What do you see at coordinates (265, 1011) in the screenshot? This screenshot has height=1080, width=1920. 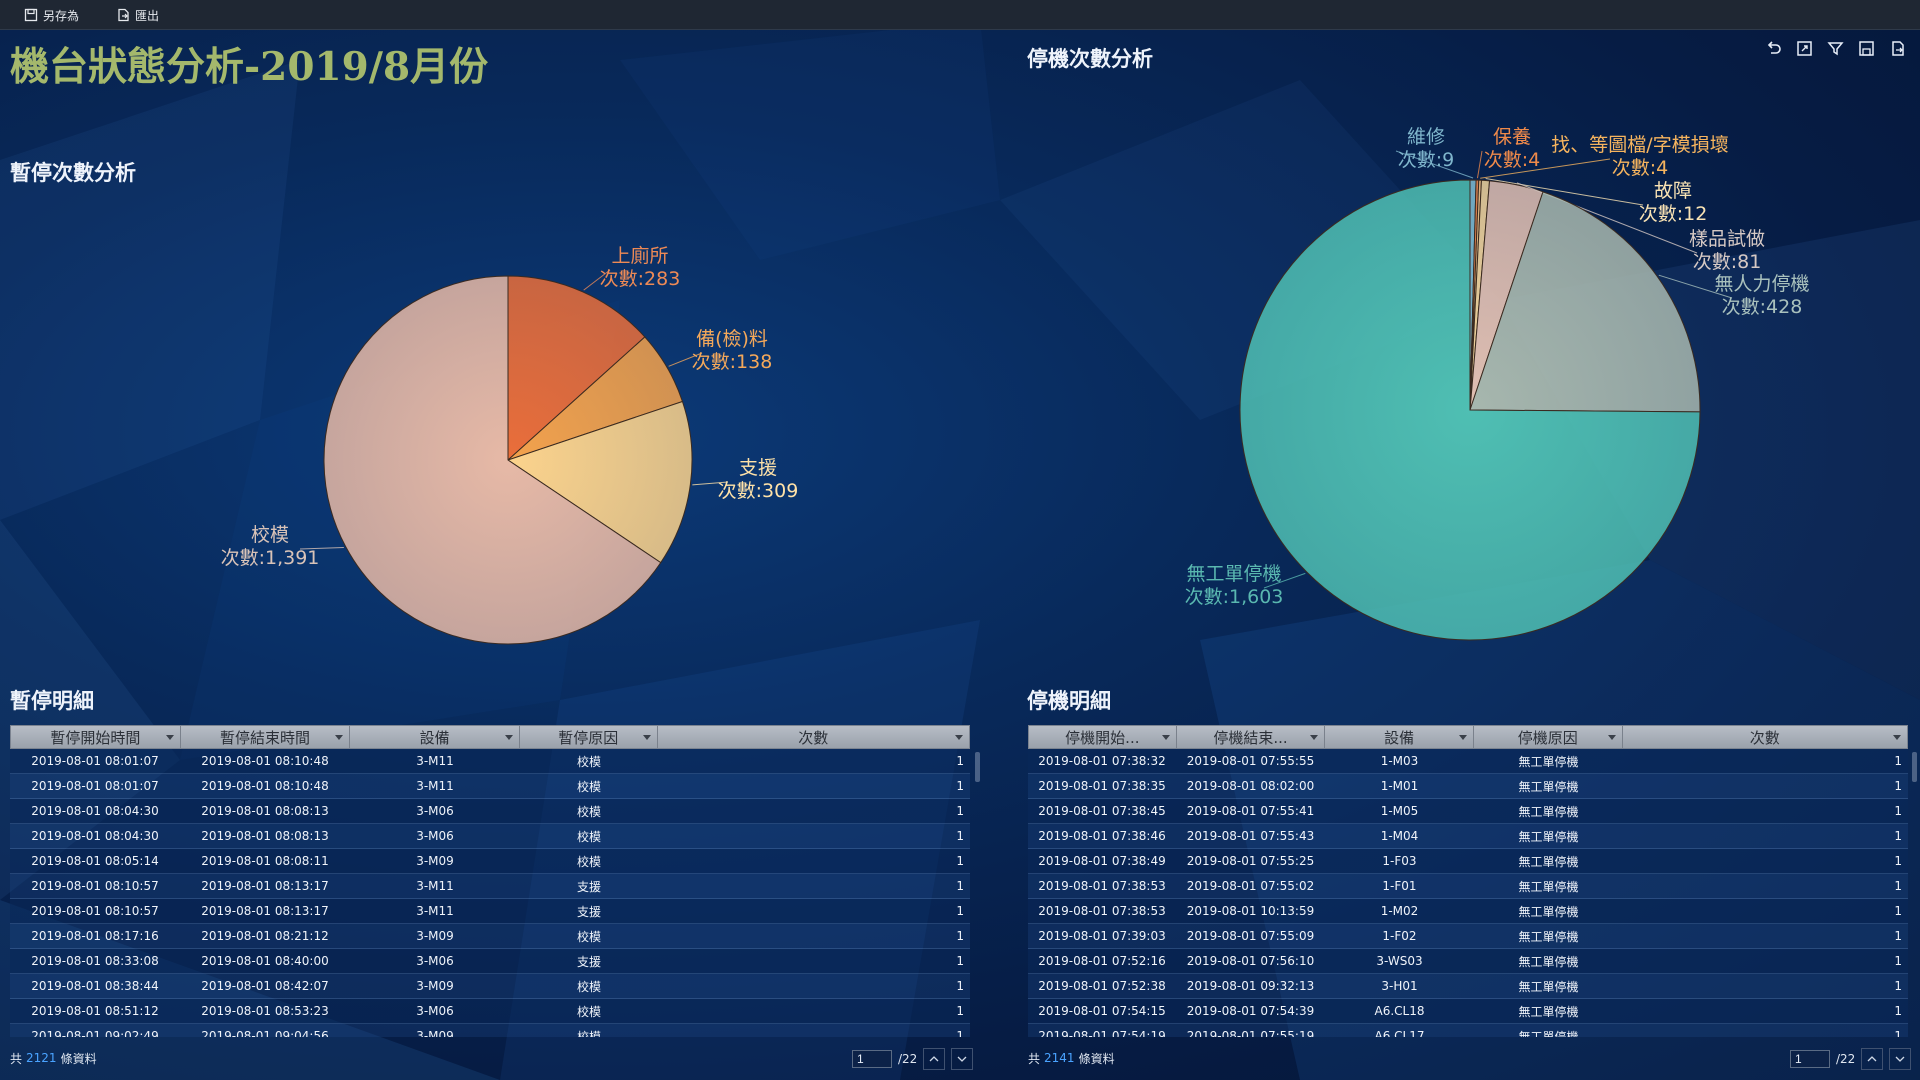 I see `table-cell: 2019-08-01 08:53:23` at bounding box center [265, 1011].